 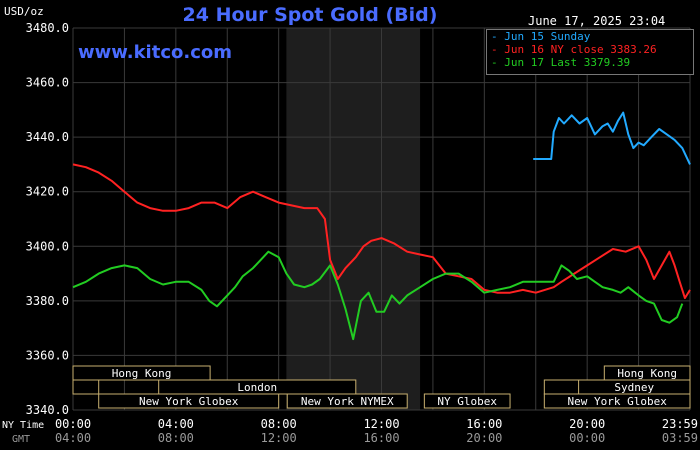 What do you see at coordinates (23, 425) in the screenshot?
I see `ny-time-label: NY Time` at bounding box center [23, 425].